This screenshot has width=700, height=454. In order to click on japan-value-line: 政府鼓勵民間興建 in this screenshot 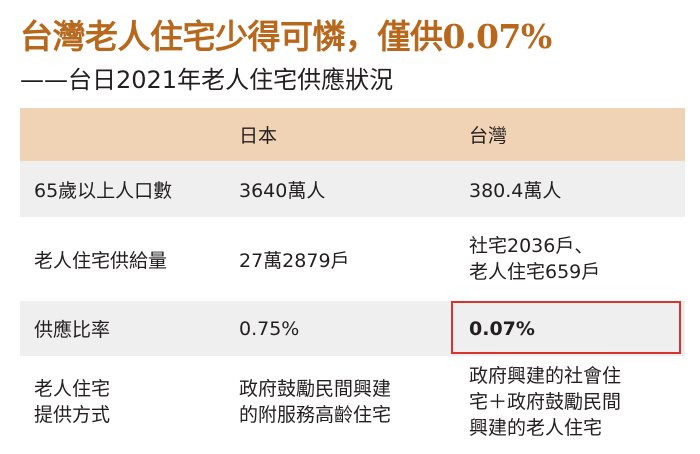, I will do `click(315, 389)`.